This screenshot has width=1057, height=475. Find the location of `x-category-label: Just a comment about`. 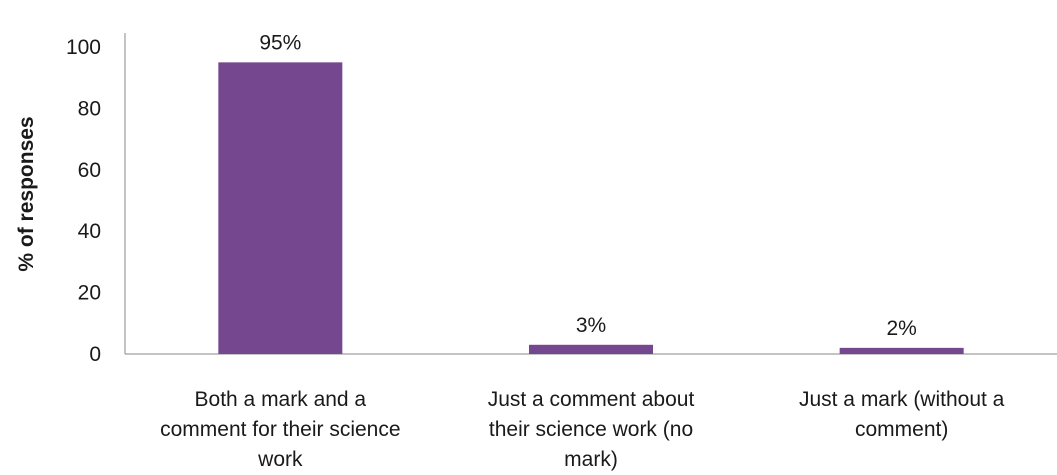

x-category-label: Just a comment about is located at coordinates (591, 399).